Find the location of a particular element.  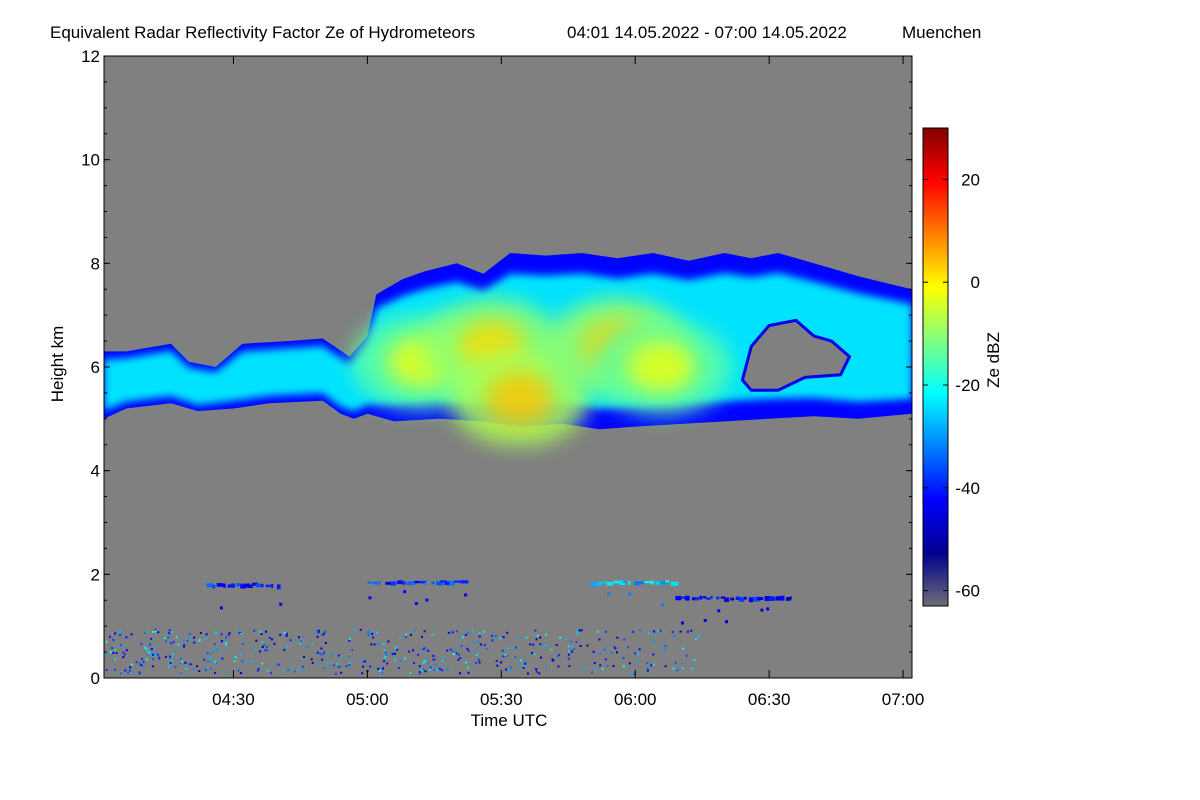

y-tick-label: 8 is located at coordinates (95, 263).